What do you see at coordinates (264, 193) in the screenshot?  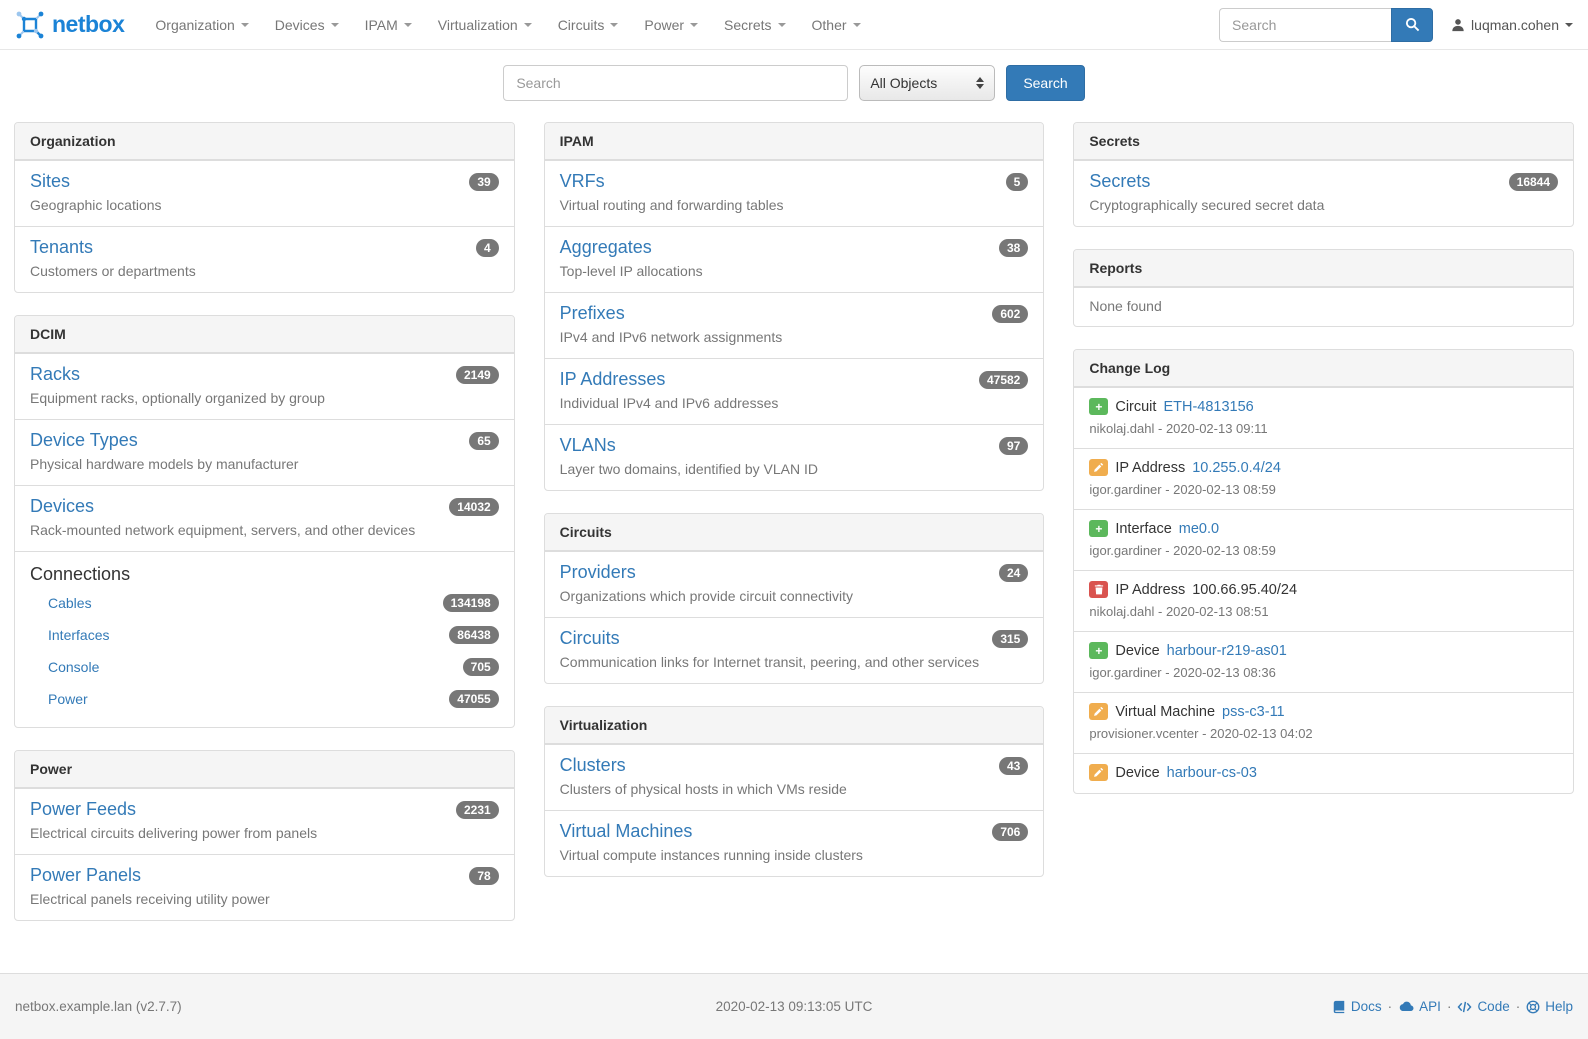 I see `list-item: Sites 39 Geographic locations` at bounding box center [264, 193].